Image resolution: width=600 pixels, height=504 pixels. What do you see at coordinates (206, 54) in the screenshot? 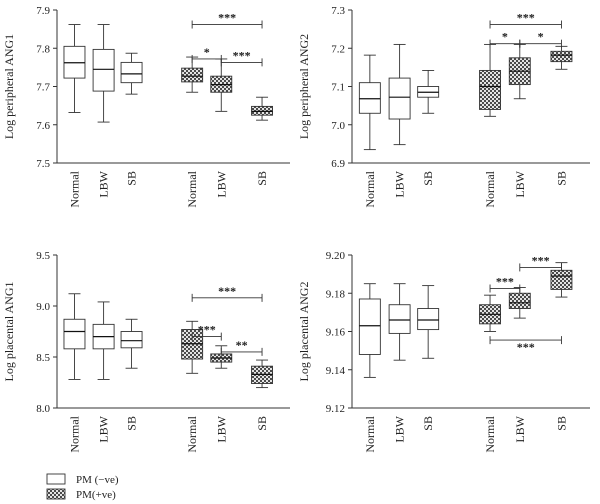
I see `significance-bracket: *` at bounding box center [206, 54].